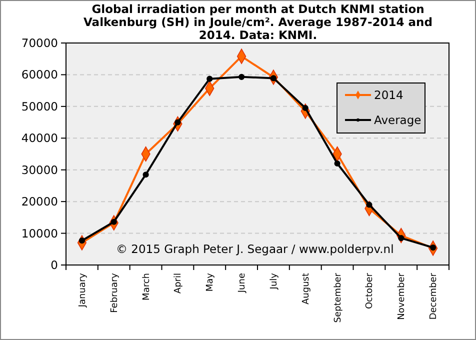  I want to click on x-tick-label: February, so click(115, 292).